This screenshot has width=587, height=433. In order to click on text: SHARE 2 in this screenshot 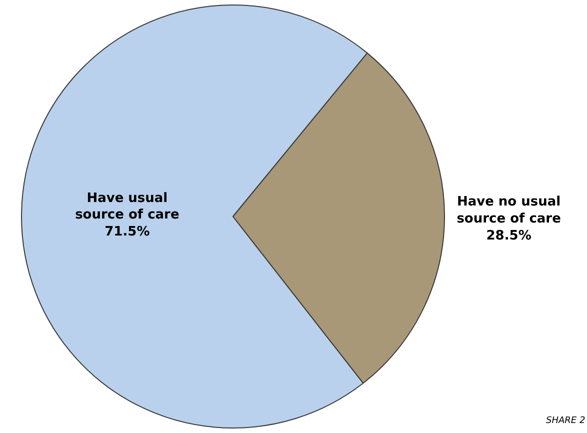, I will do `click(566, 421)`.